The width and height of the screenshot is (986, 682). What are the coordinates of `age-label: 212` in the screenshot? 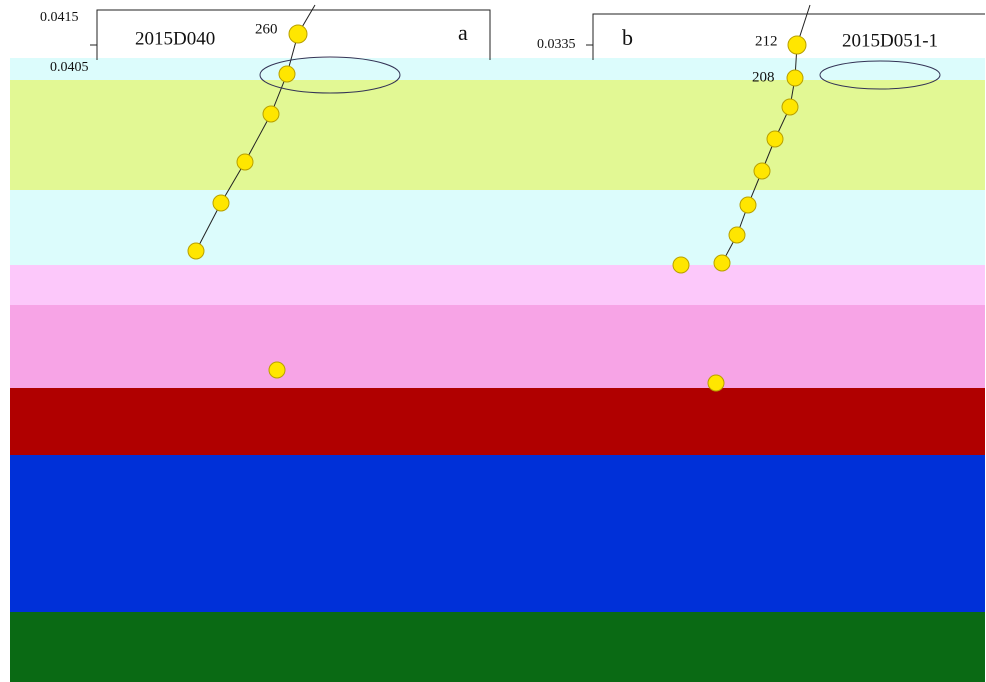 It's located at (766, 41).